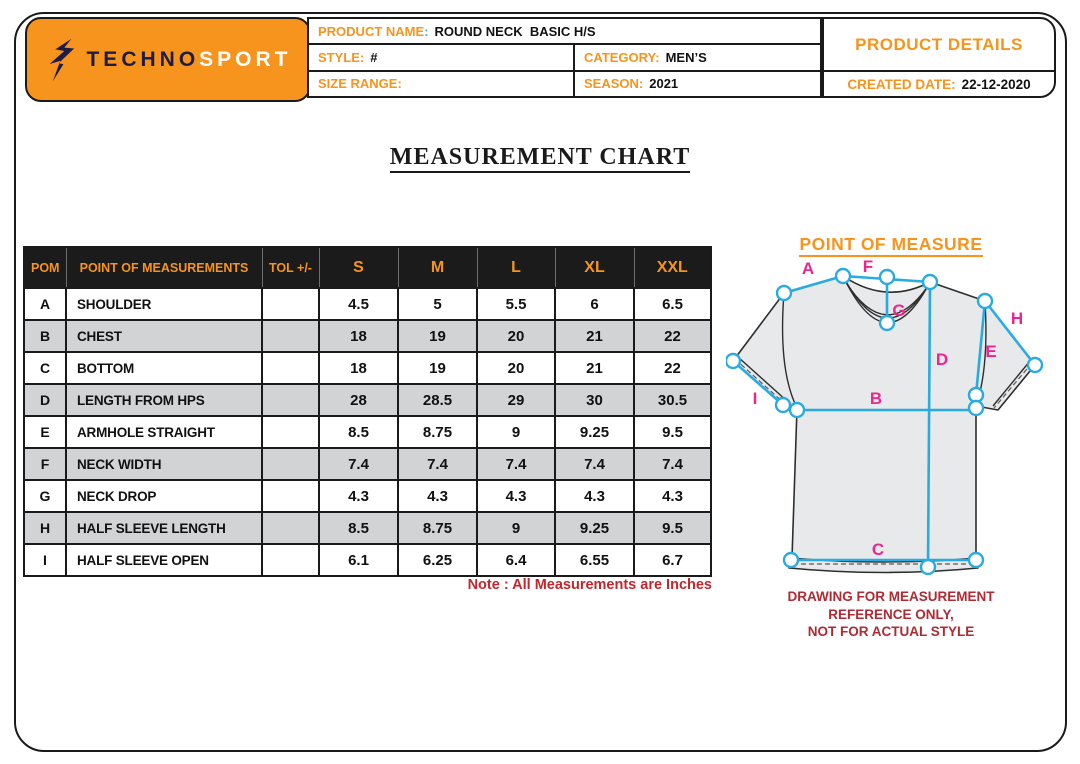 The height and width of the screenshot is (764, 1080). What do you see at coordinates (516, 336) in the screenshot?
I see `size-value-cell: 20` at bounding box center [516, 336].